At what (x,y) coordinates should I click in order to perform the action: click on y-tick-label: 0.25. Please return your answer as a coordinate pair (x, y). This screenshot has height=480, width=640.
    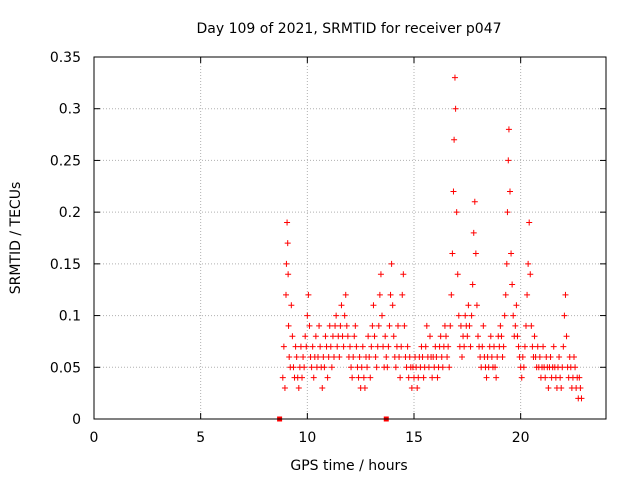
    Looking at the image, I should click on (65, 161).